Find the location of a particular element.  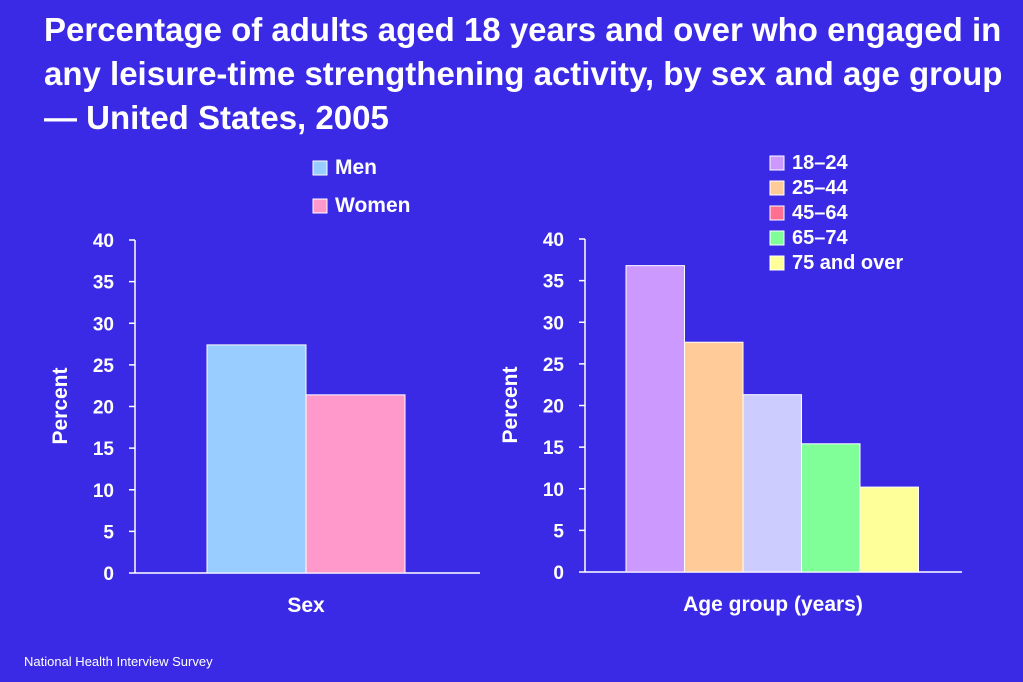

legend-label: 18–24 is located at coordinates (820, 163).